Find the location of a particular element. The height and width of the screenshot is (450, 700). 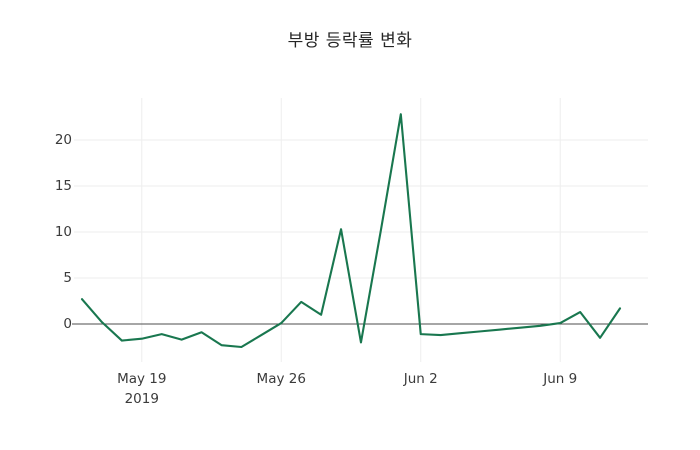

x-tick-label: Jun 2 is located at coordinates (420, 379).